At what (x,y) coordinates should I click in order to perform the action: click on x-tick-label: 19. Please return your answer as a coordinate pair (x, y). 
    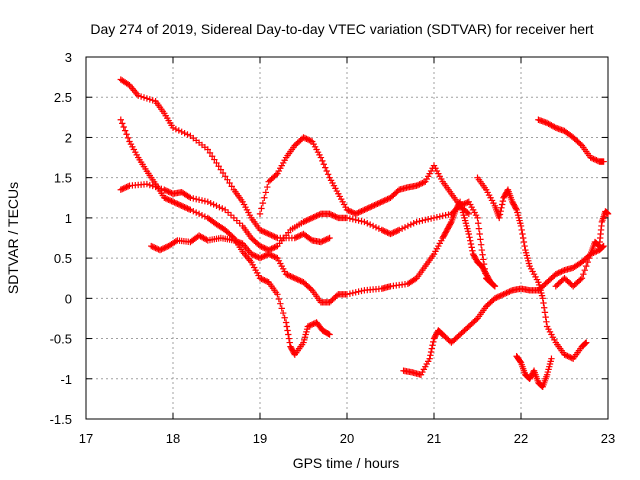
    Looking at the image, I should click on (260, 438).